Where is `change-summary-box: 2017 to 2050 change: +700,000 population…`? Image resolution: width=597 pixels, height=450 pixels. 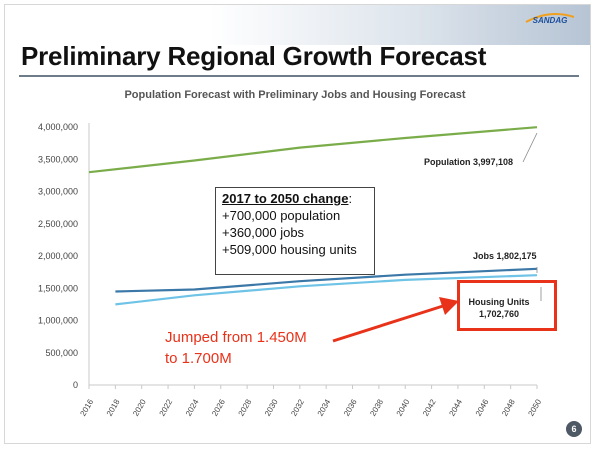
change-summary-box: 2017 to 2050 change: +700,000 population… is located at coordinates (295, 231).